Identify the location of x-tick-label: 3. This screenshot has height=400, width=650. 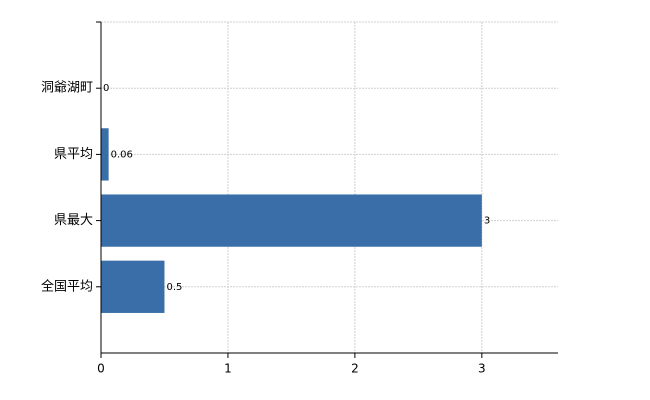
(482, 369).